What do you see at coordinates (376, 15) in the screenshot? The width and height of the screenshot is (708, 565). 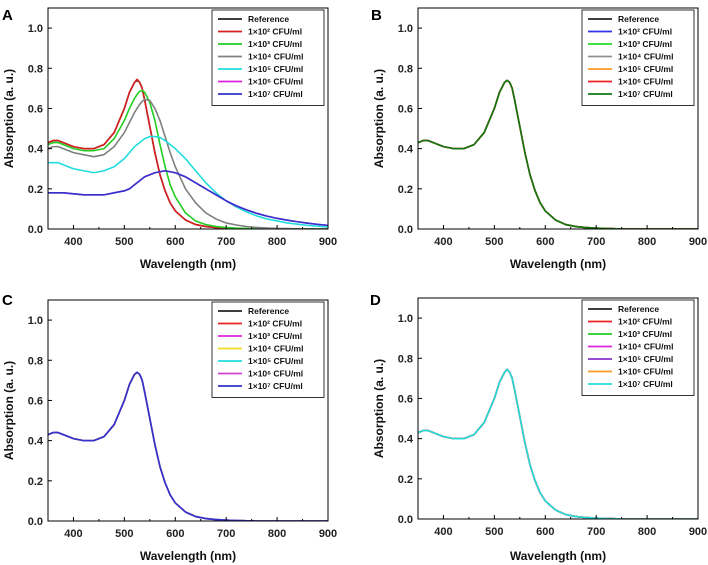 I see `panel-letter: B` at bounding box center [376, 15].